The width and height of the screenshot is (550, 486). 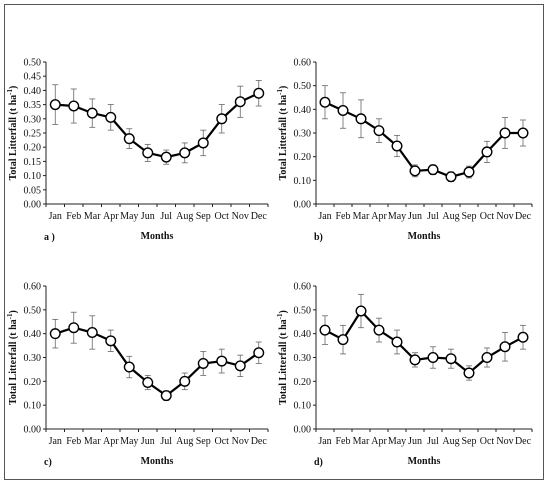 What do you see at coordinates (92, 216) in the screenshot?
I see `x-tick-label: Mar` at bounding box center [92, 216].